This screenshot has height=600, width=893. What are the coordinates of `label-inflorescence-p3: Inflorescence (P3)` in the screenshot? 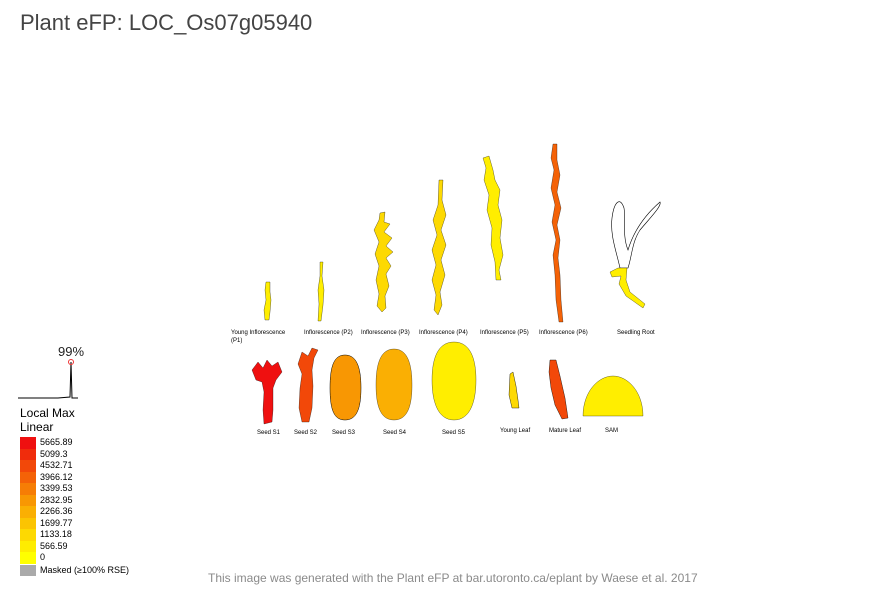 It's located at (385, 333).